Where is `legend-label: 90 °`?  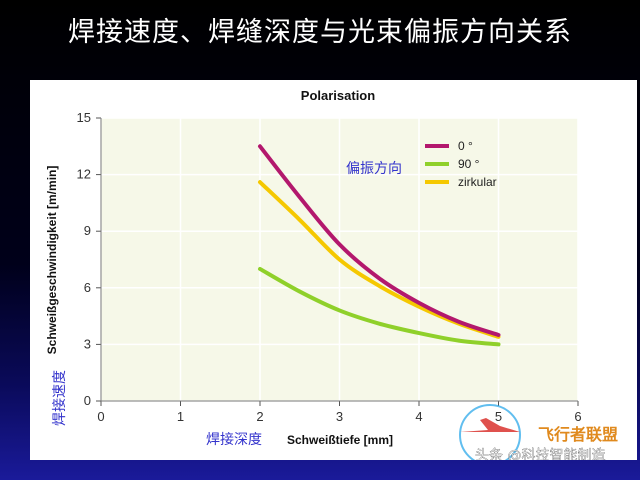
legend-label: 90 ° is located at coordinates (469, 164).